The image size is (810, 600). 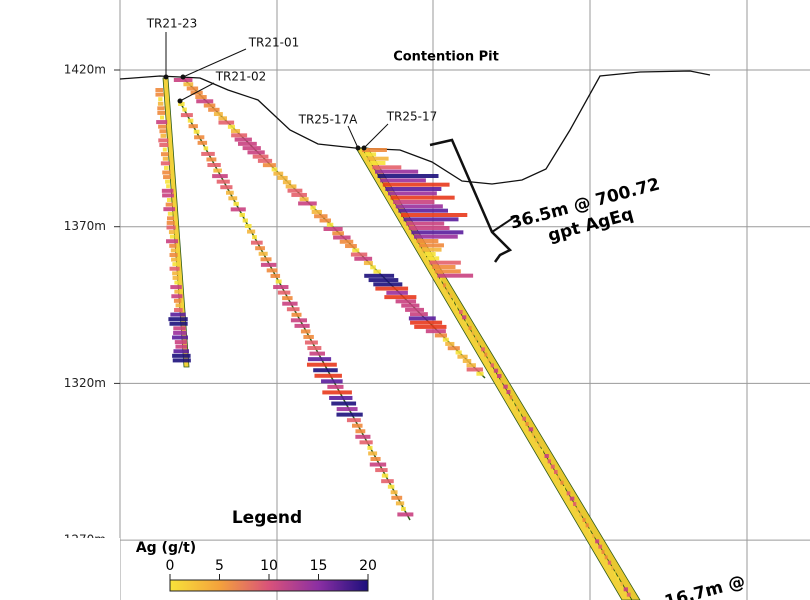 What do you see at coordinates (172, 24) in the screenshot?
I see `hole-label: TR21-23` at bounding box center [172, 24].